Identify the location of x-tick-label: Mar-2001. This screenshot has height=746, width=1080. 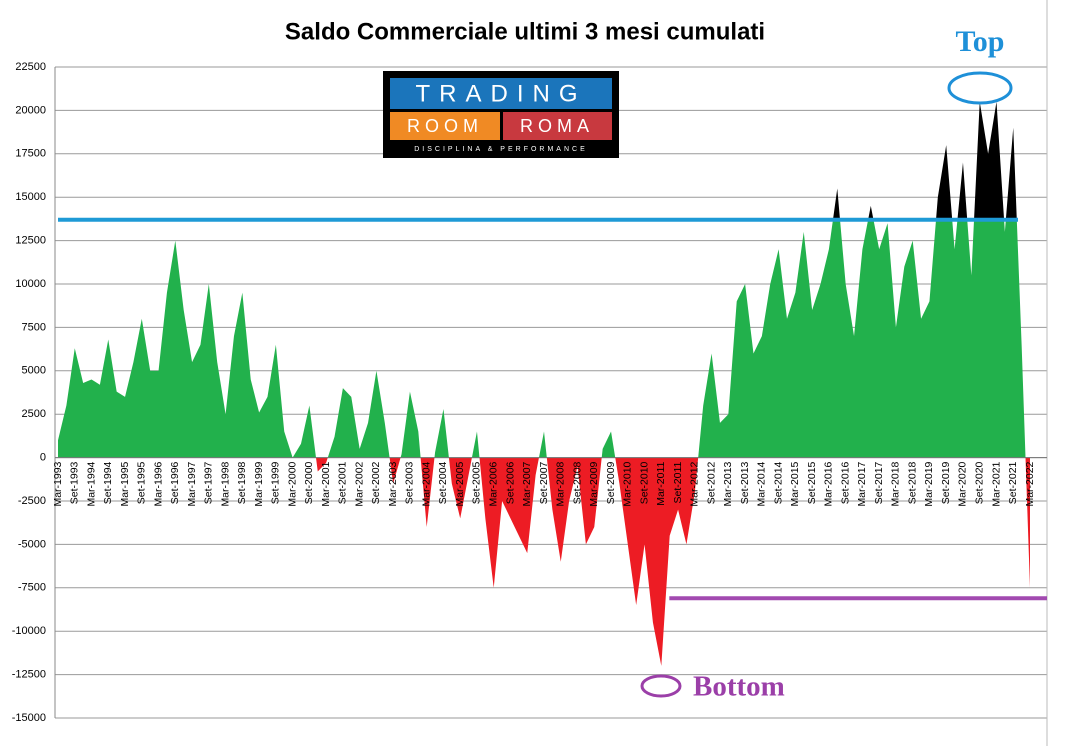
(326, 483).